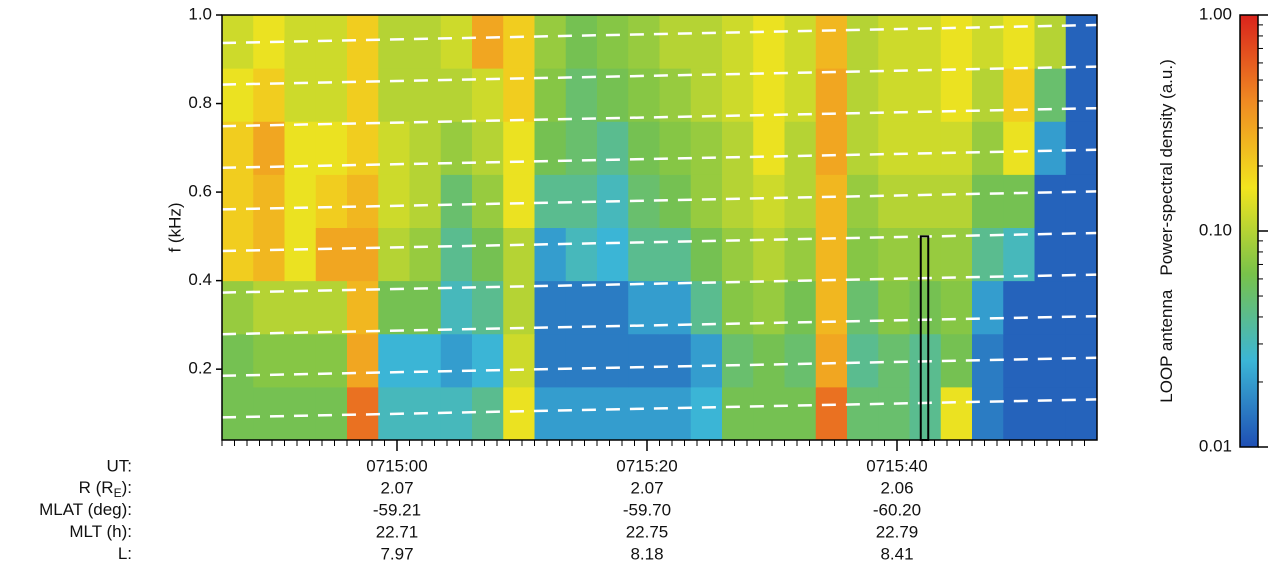 This screenshot has height=576, width=1276. Describe the element at coordinates (120, 465) in the screenshot. I see `row-label: UT:` at that location.